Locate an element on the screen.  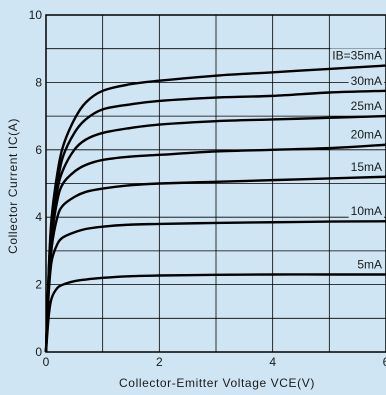
y-tick-labels: 0 2 4 6 8 10 is located at coordinates (36, 183).